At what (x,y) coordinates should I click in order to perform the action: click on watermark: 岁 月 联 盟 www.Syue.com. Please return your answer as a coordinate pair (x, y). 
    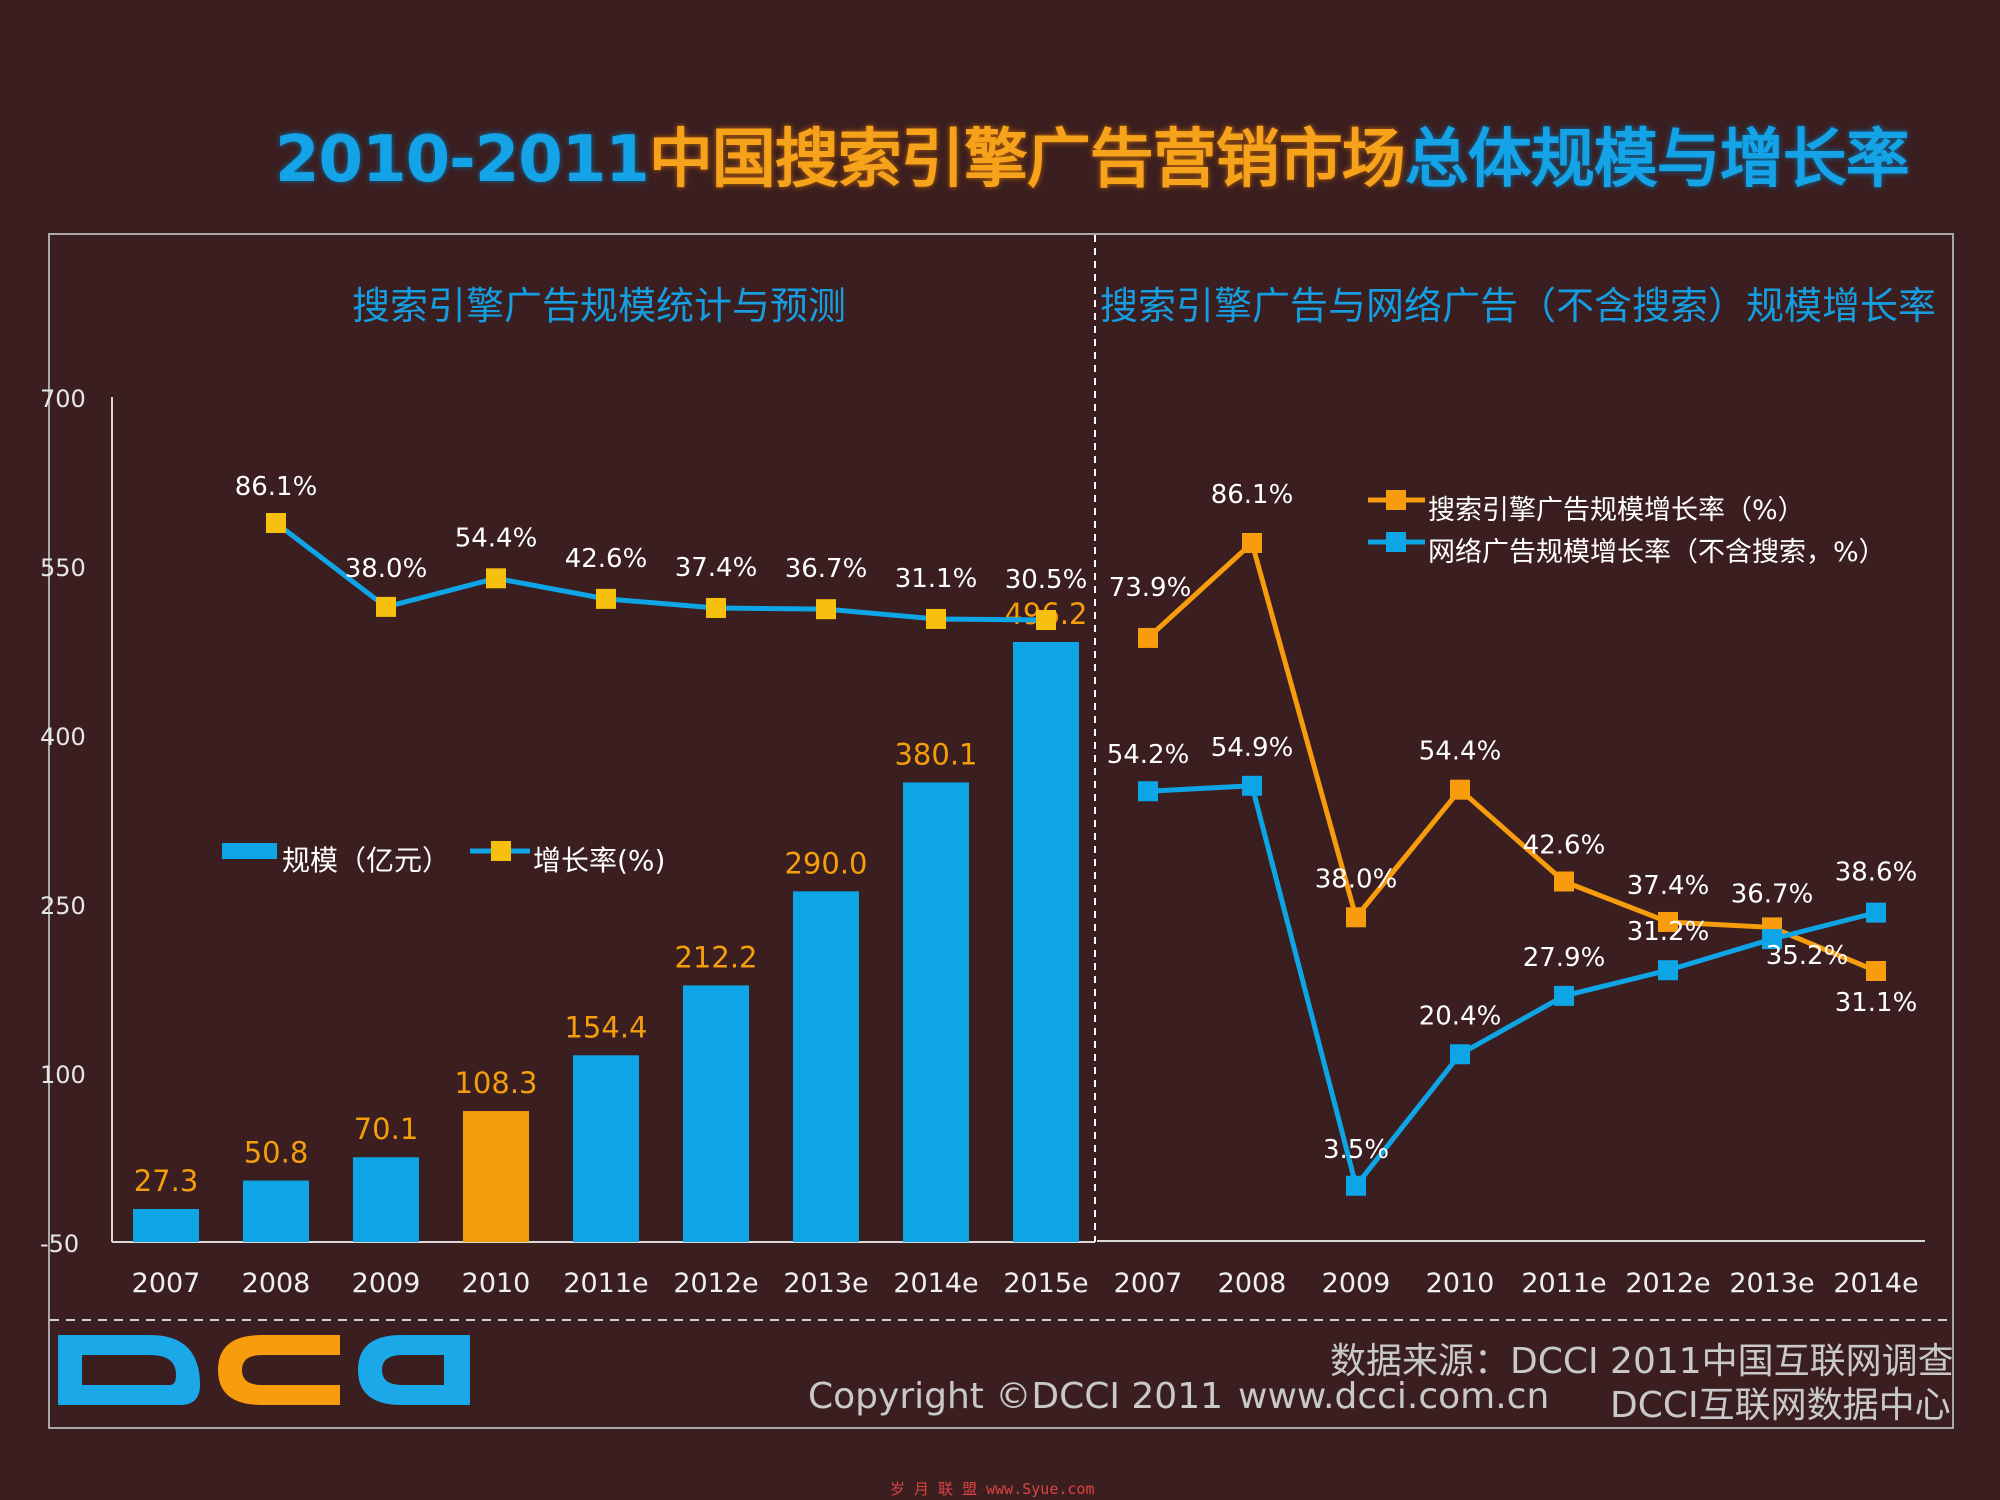
    Looking at the image, I should click on (992, 1489).